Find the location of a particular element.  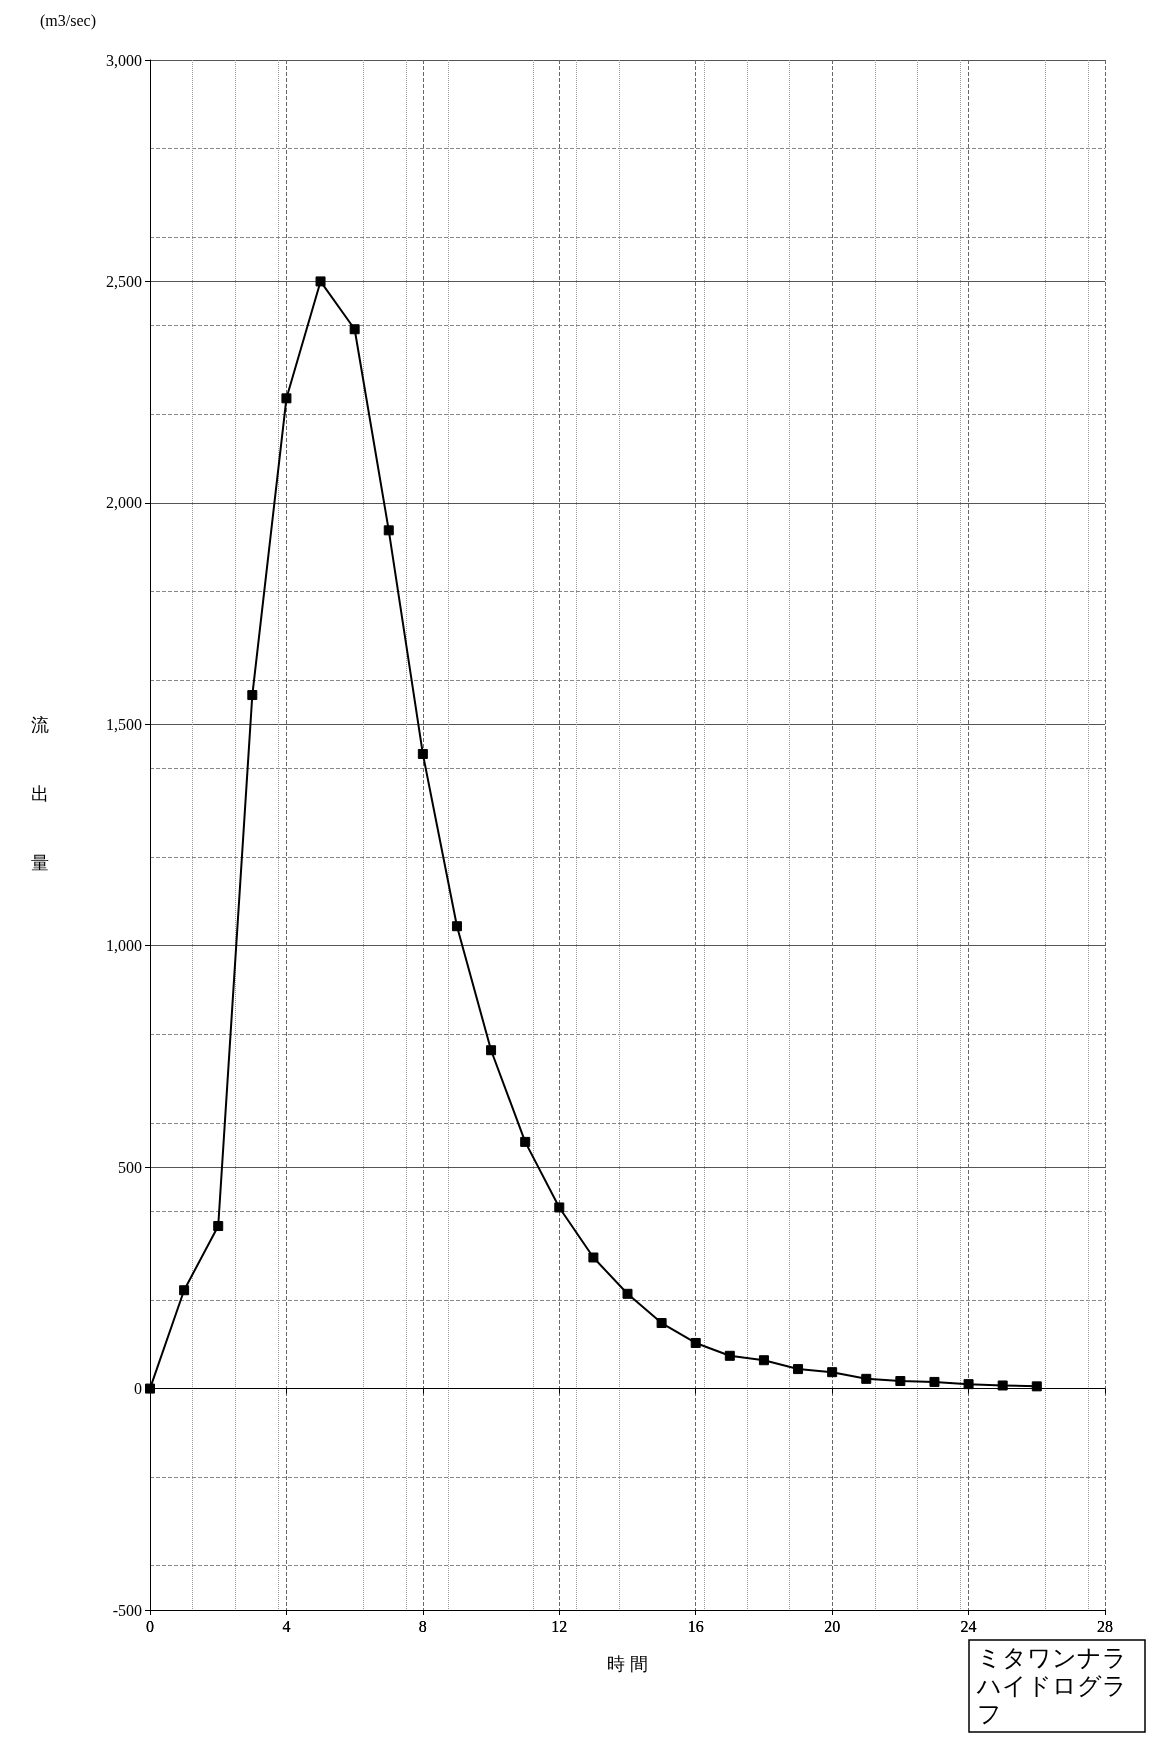

y-tick-label: 500 is located at coordinates (130, 1167).